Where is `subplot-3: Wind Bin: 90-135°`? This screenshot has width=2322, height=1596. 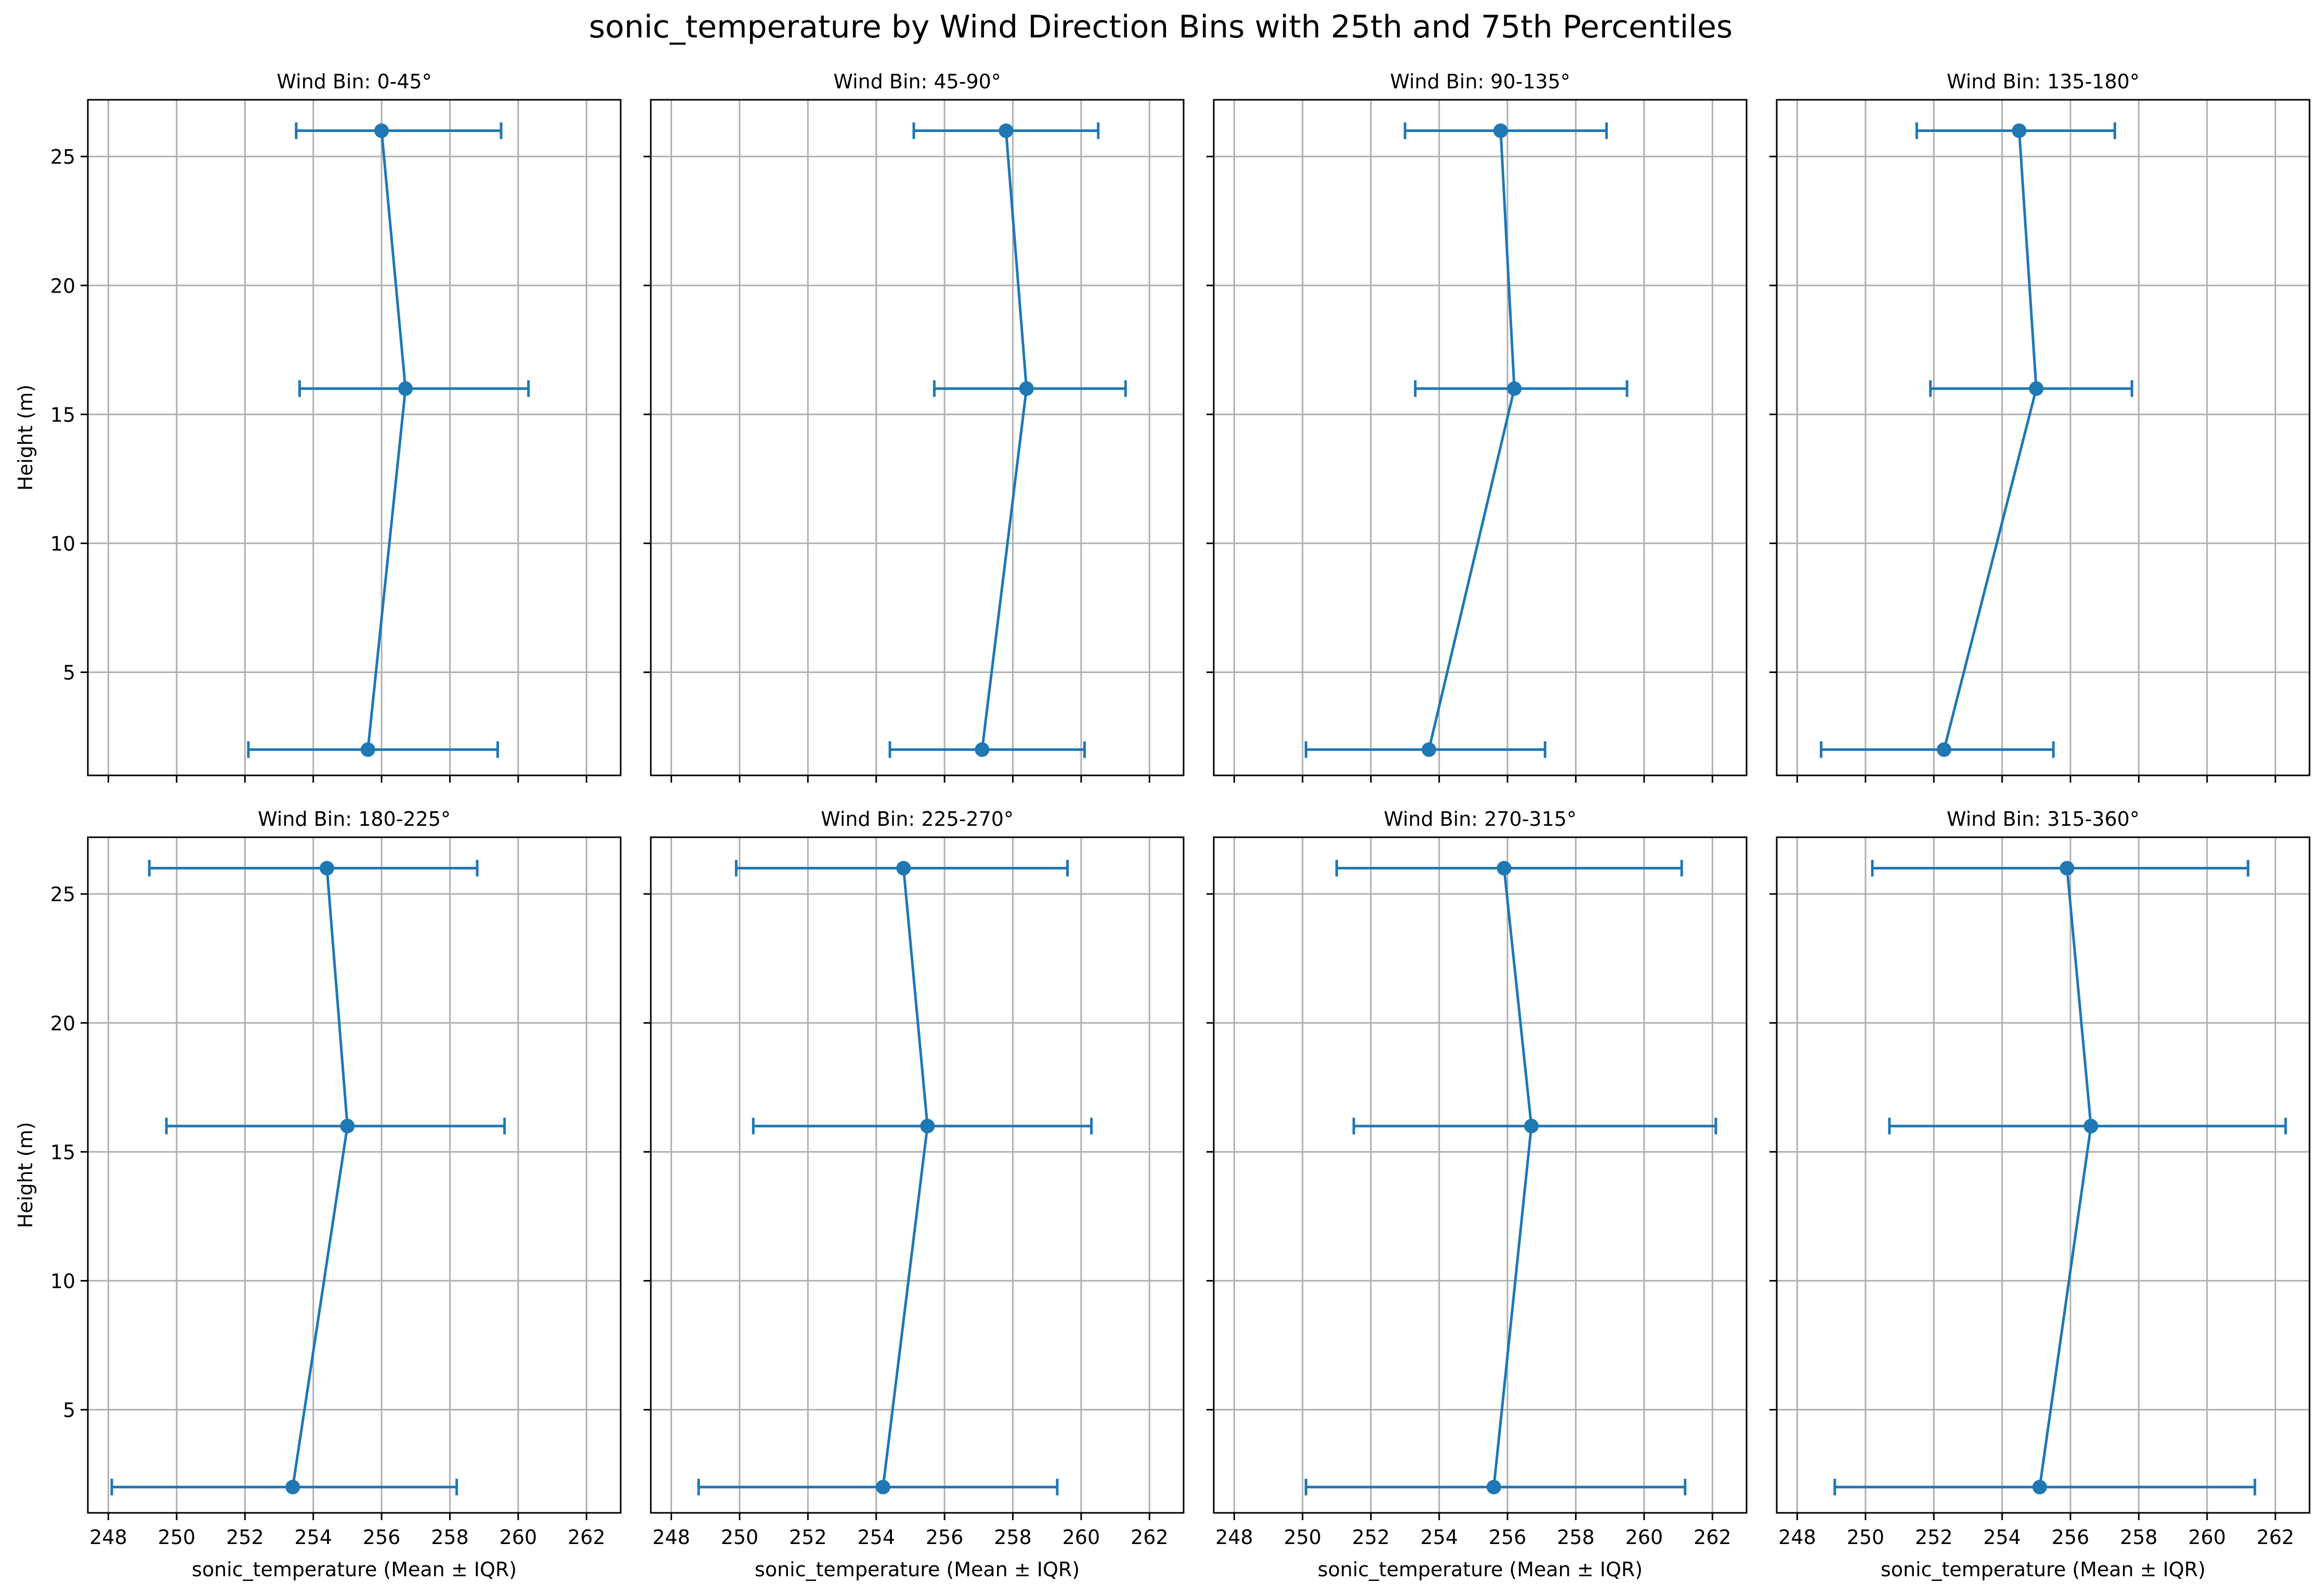
subplot-3: Wind Bin: 90-135° is located at coordinates (1477, 427).